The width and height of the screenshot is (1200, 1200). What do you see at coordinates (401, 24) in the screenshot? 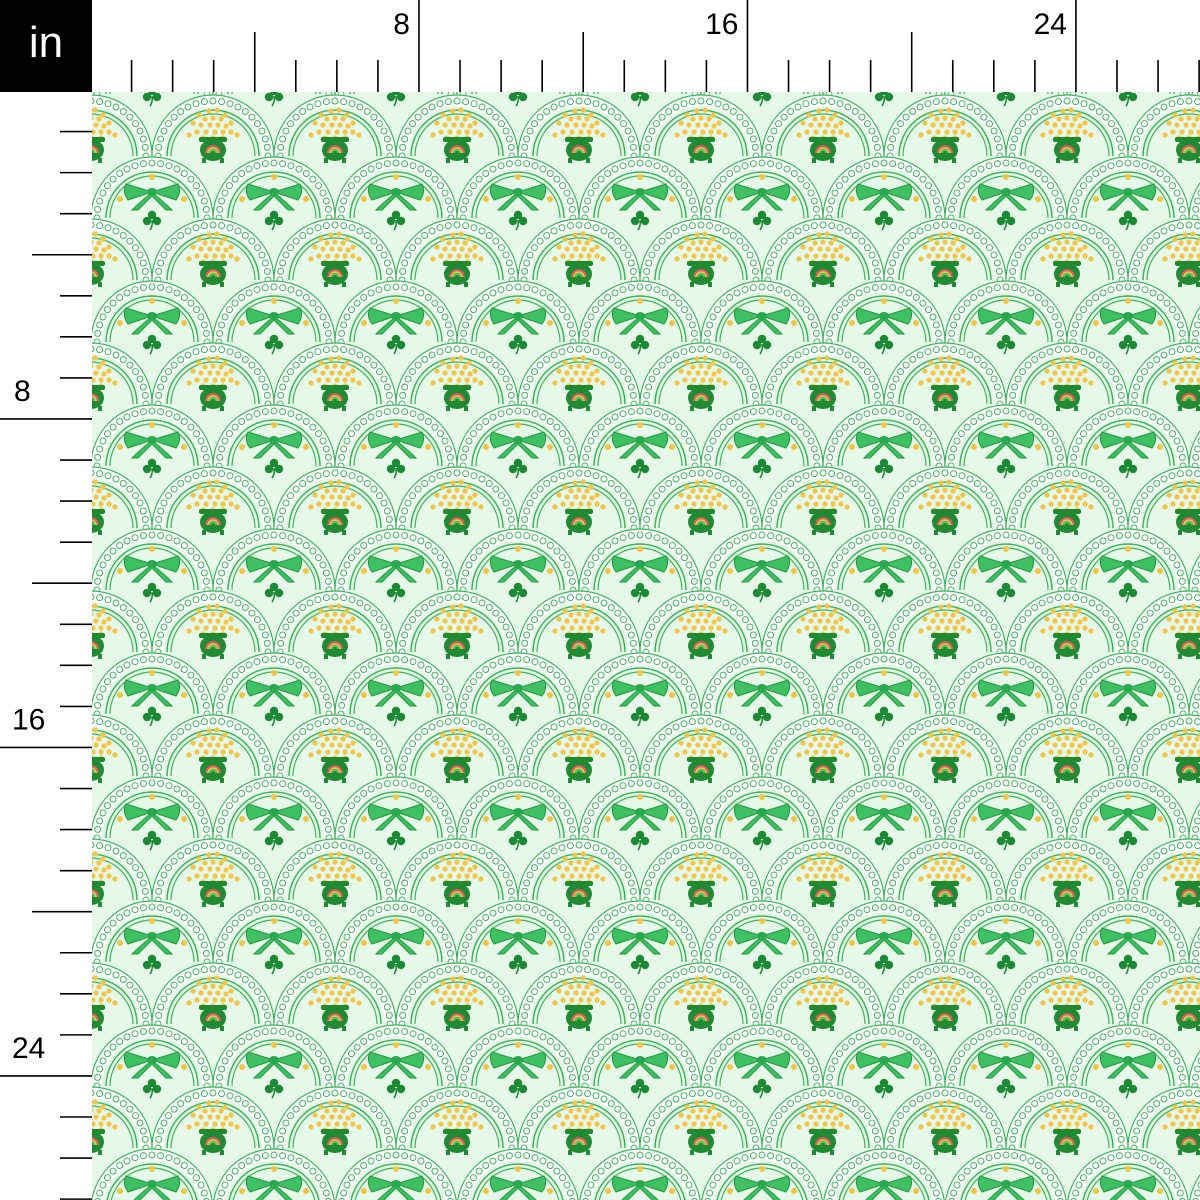
I see `top-ruler-label: 8` at bounding box center [401, 24].